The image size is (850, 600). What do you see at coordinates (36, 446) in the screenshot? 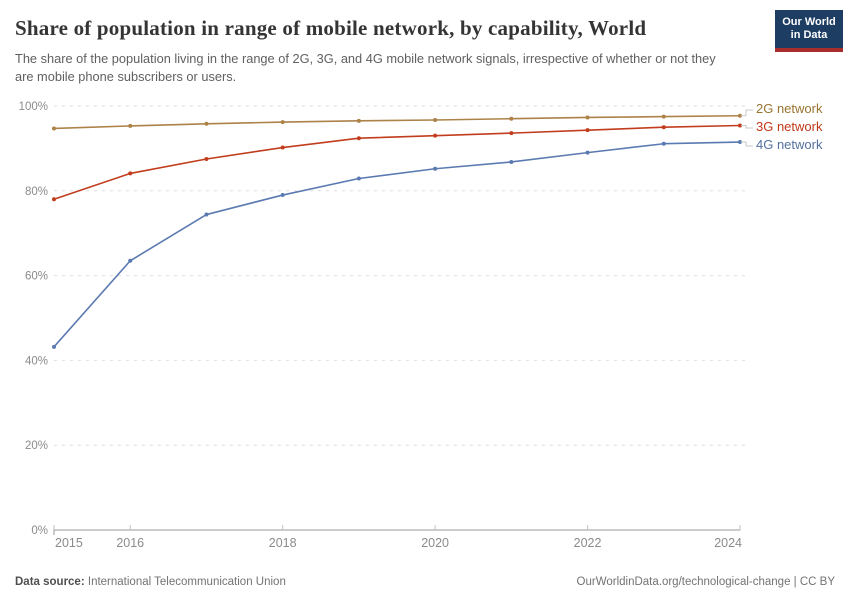
I see `y-tick-label: 20%` at bounding box center [36, 446].